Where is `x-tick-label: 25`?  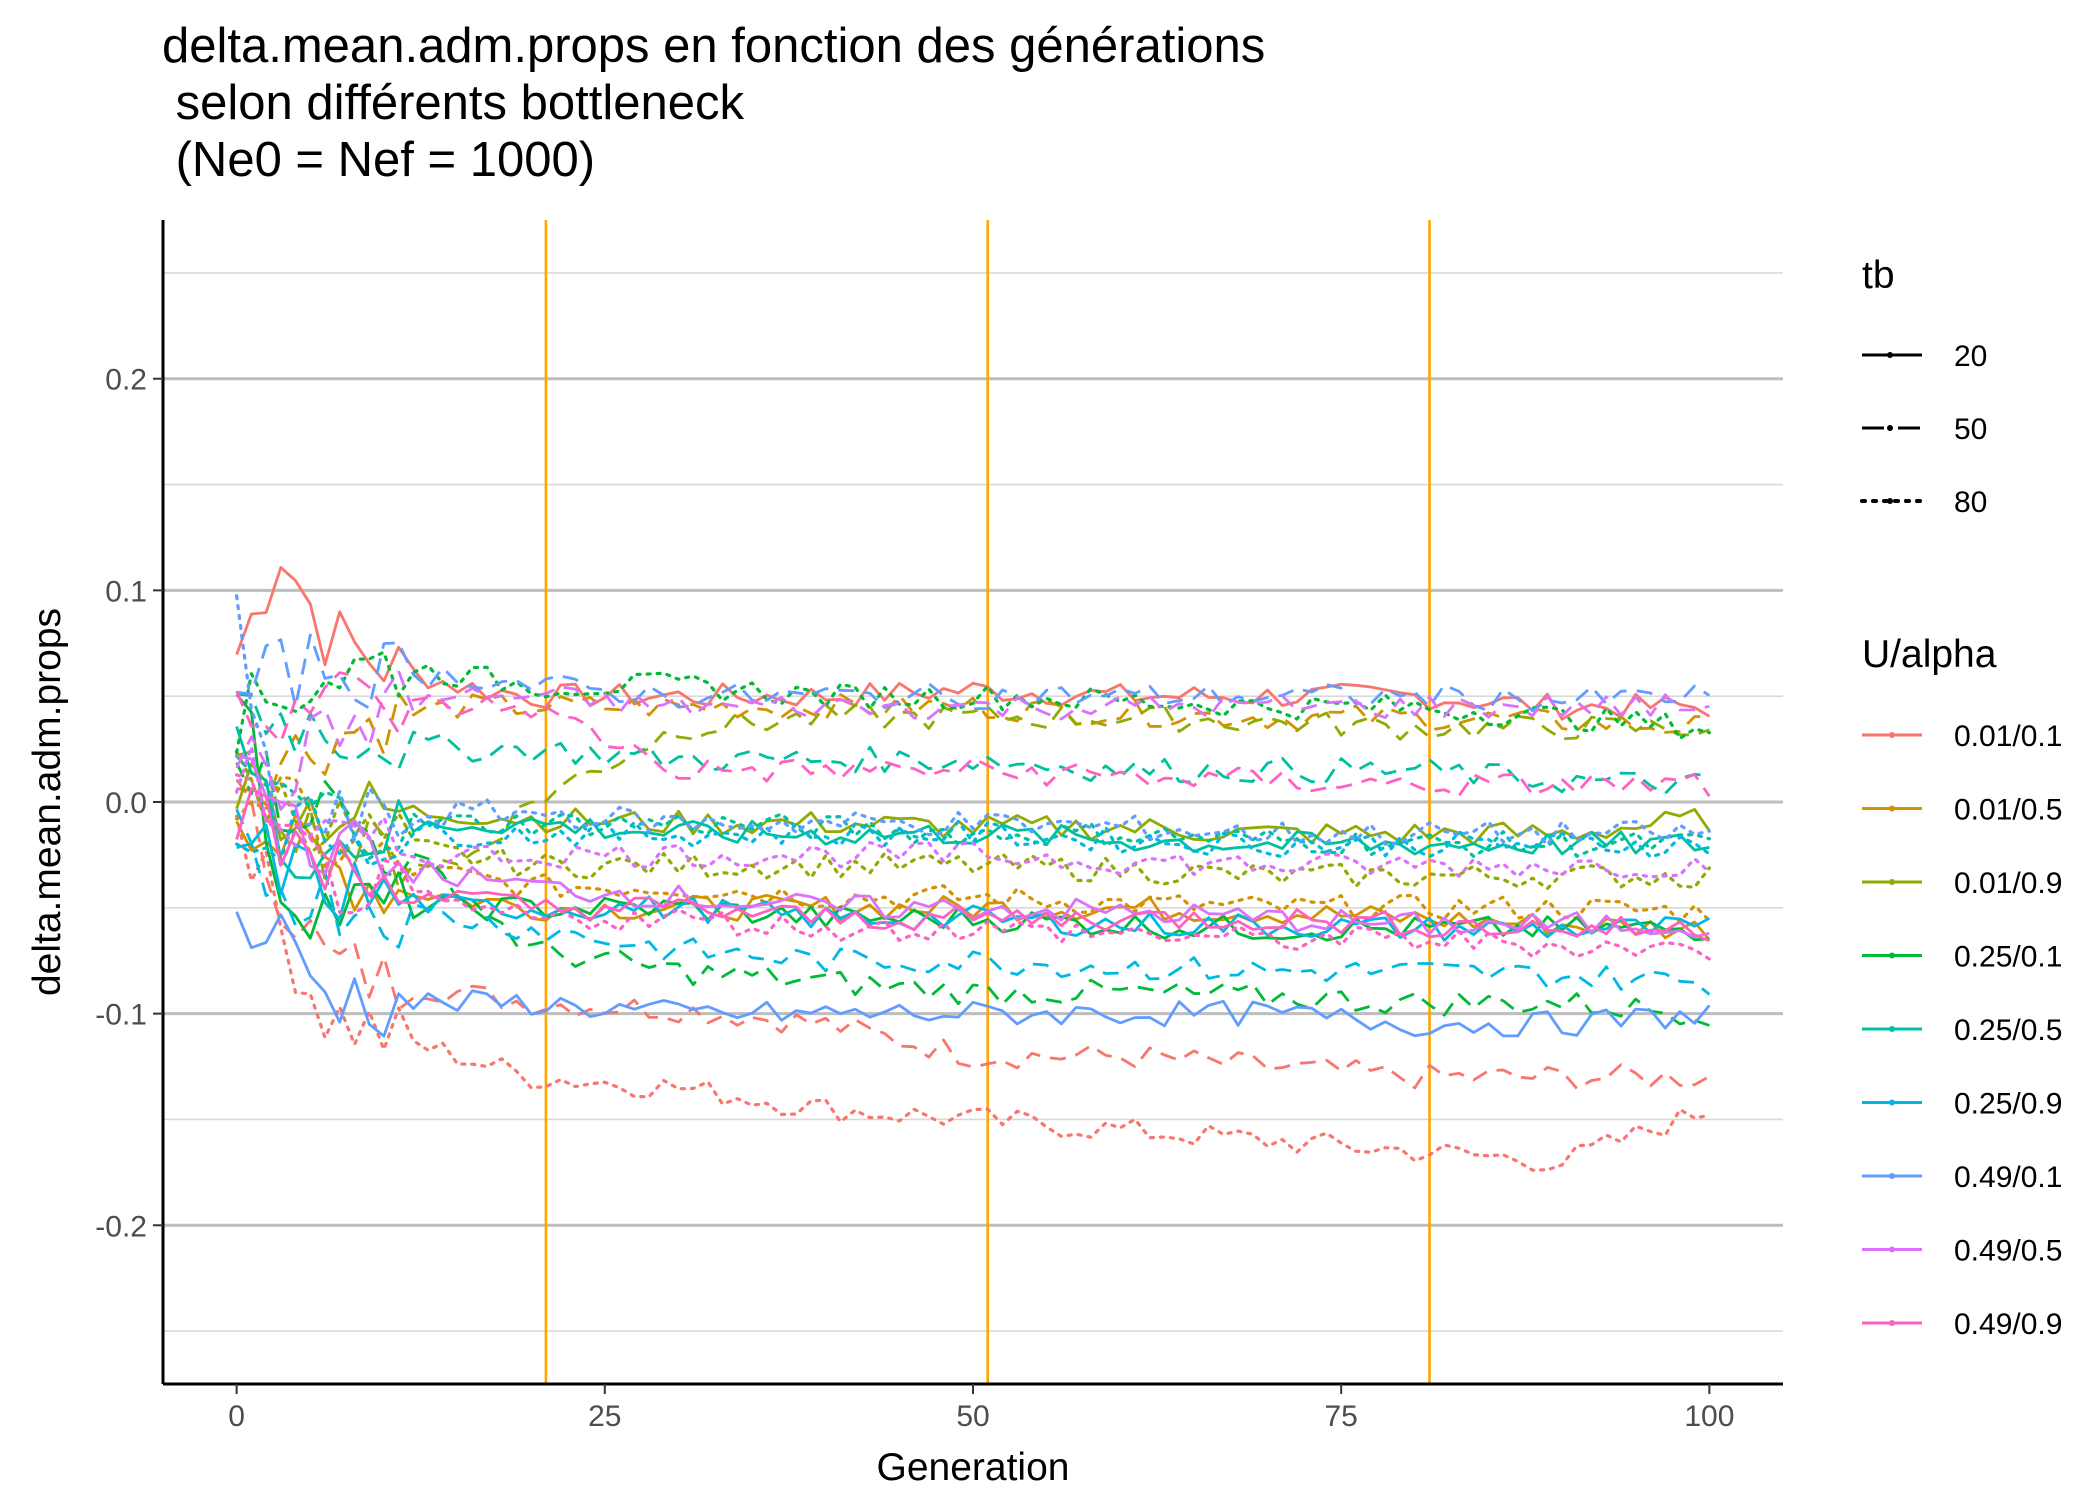
x-tick-label: 25 is located at coordinates (604, 1416).